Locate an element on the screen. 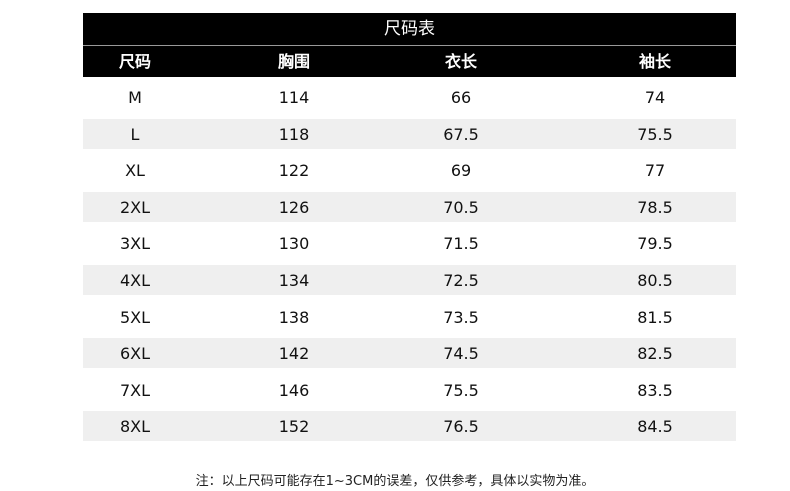 This screenshot has width=790, height=491. table-row: 4XL 134 72.5 80.5 is located at coordinates (409, 280).